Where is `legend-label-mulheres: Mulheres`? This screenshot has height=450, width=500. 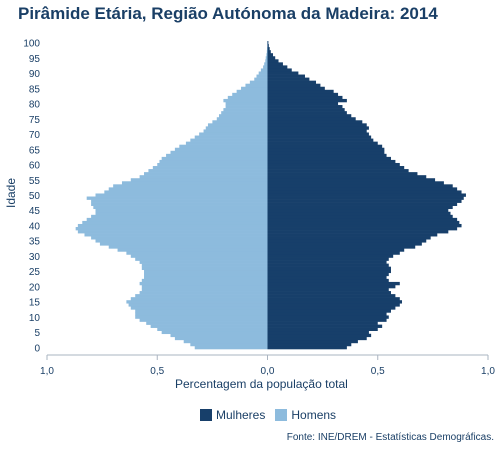 legend-label-mulheres: Mulheres is located at coordinates (241, 415).